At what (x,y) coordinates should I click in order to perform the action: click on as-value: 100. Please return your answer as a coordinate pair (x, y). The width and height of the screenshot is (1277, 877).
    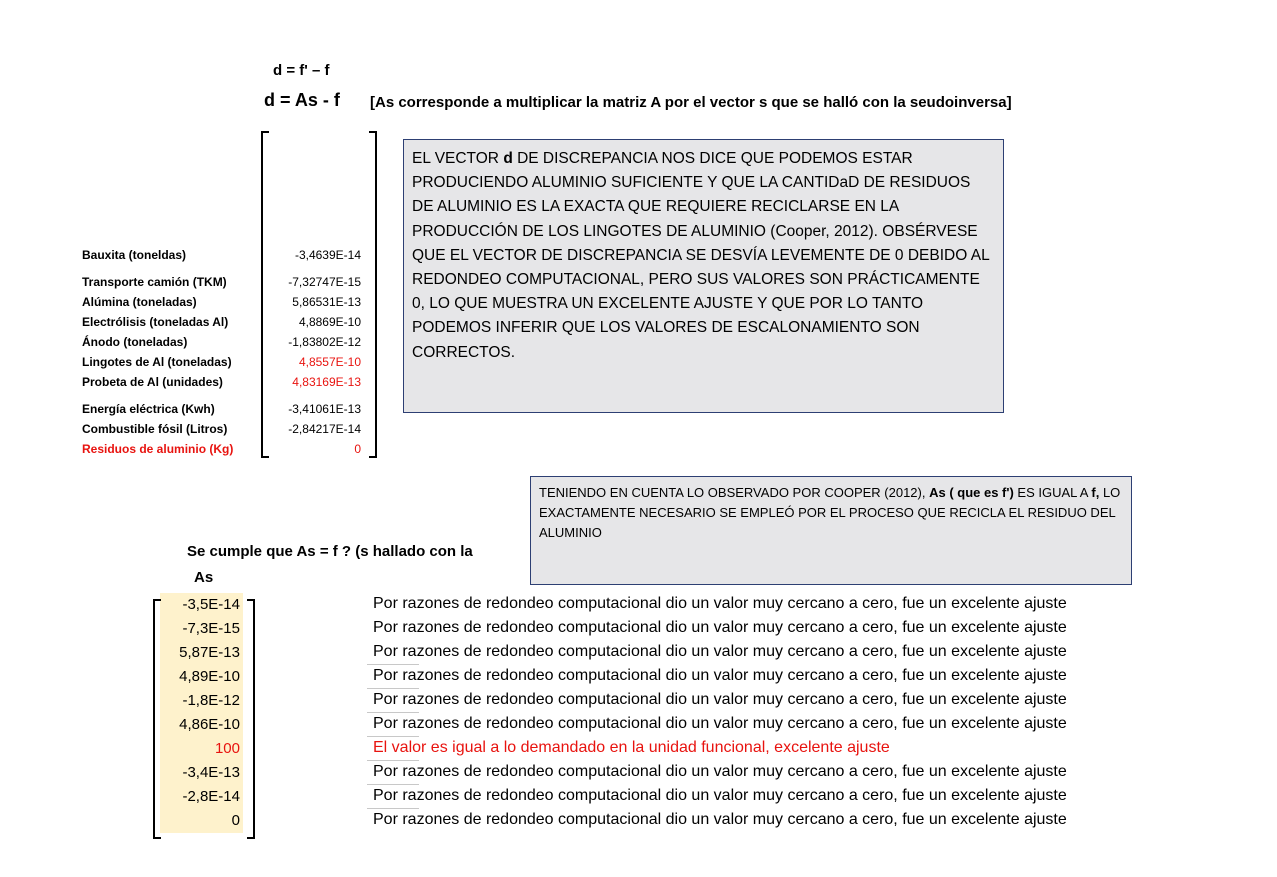
    Looking at the image, I should click on (227, 748).